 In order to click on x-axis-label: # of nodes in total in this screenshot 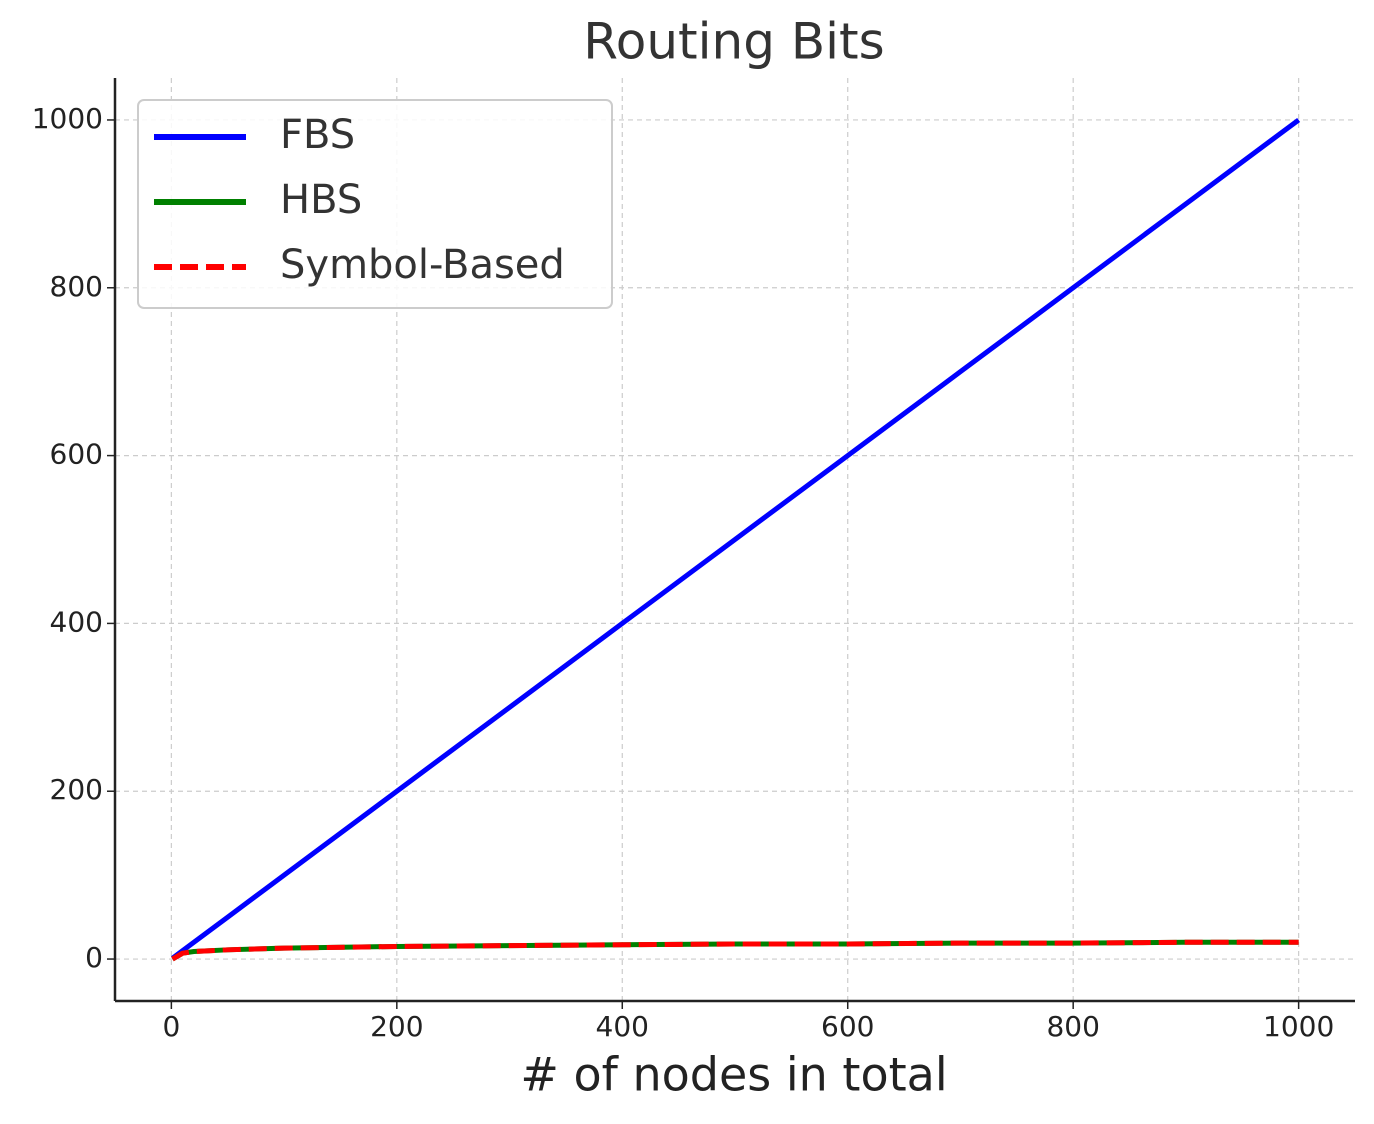, I will do `click(733, 1075)`.